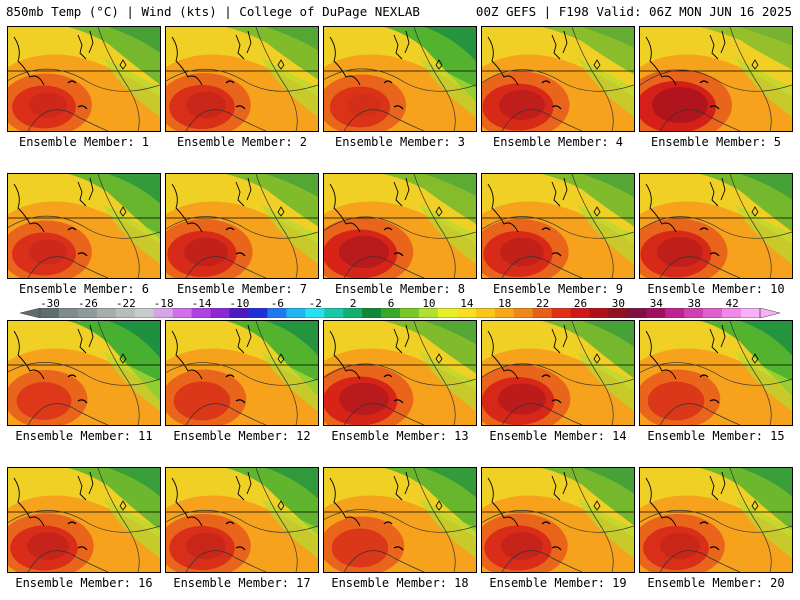 This screenshot has width=800, height=600. What do you see at coordinates (694, 303) in the screenshot?
I see `color-scale-tick-label: 38` at bounding box center [694, 303].